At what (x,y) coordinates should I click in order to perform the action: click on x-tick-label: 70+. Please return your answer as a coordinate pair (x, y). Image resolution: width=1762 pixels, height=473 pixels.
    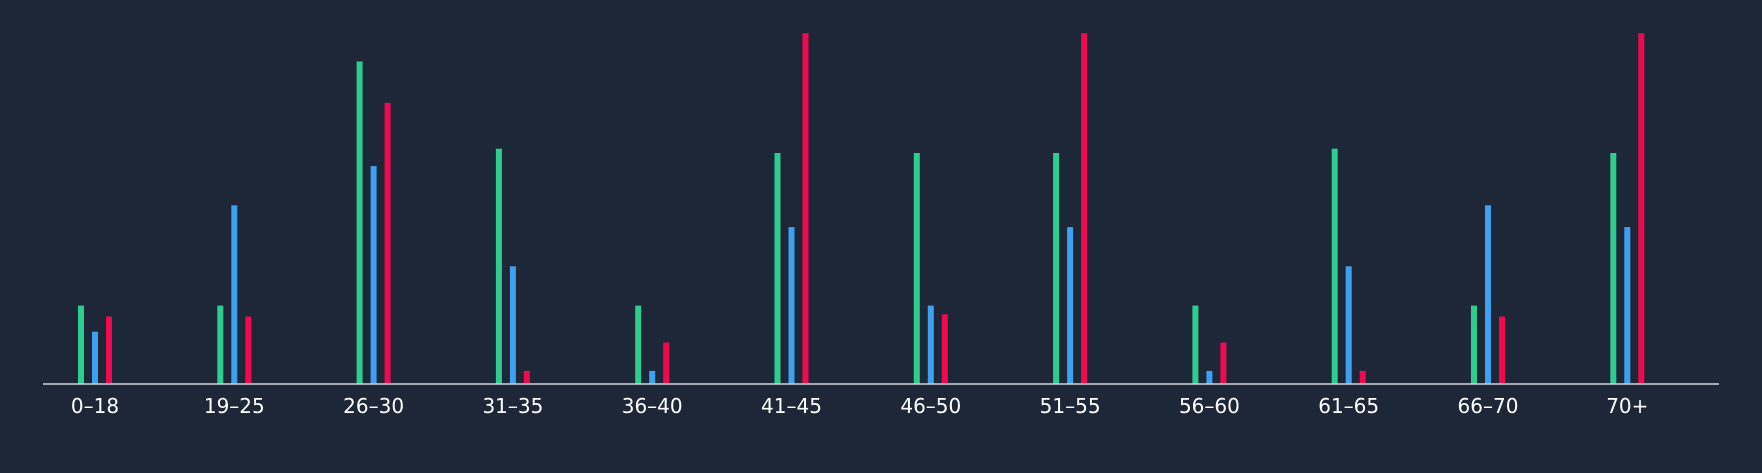
    Looking at the image, I should click on (1627, 406).